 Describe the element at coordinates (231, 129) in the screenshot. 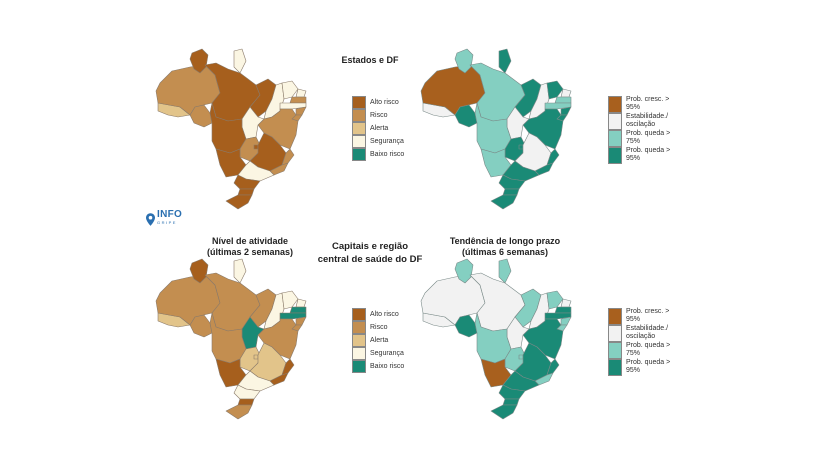

I see `map-states-activity` at that location.